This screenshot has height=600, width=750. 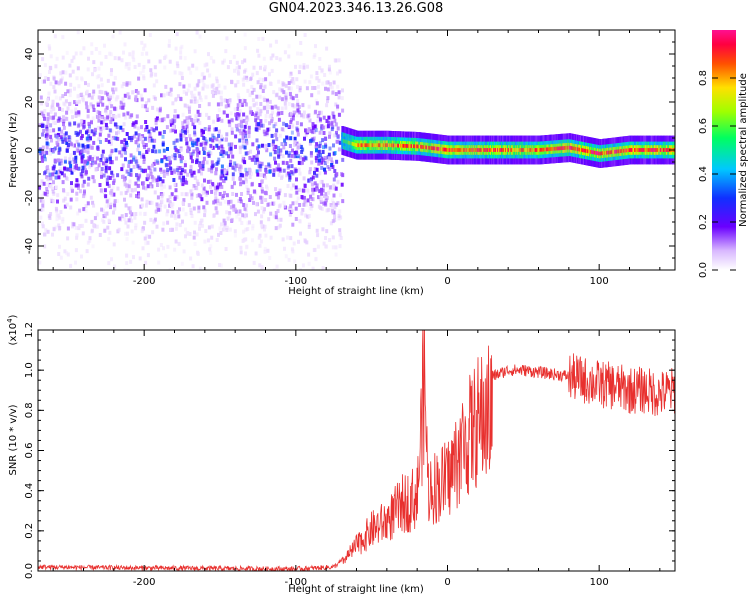 I want to click on y-tick-label: 0.2, so click(x=29, y=531).